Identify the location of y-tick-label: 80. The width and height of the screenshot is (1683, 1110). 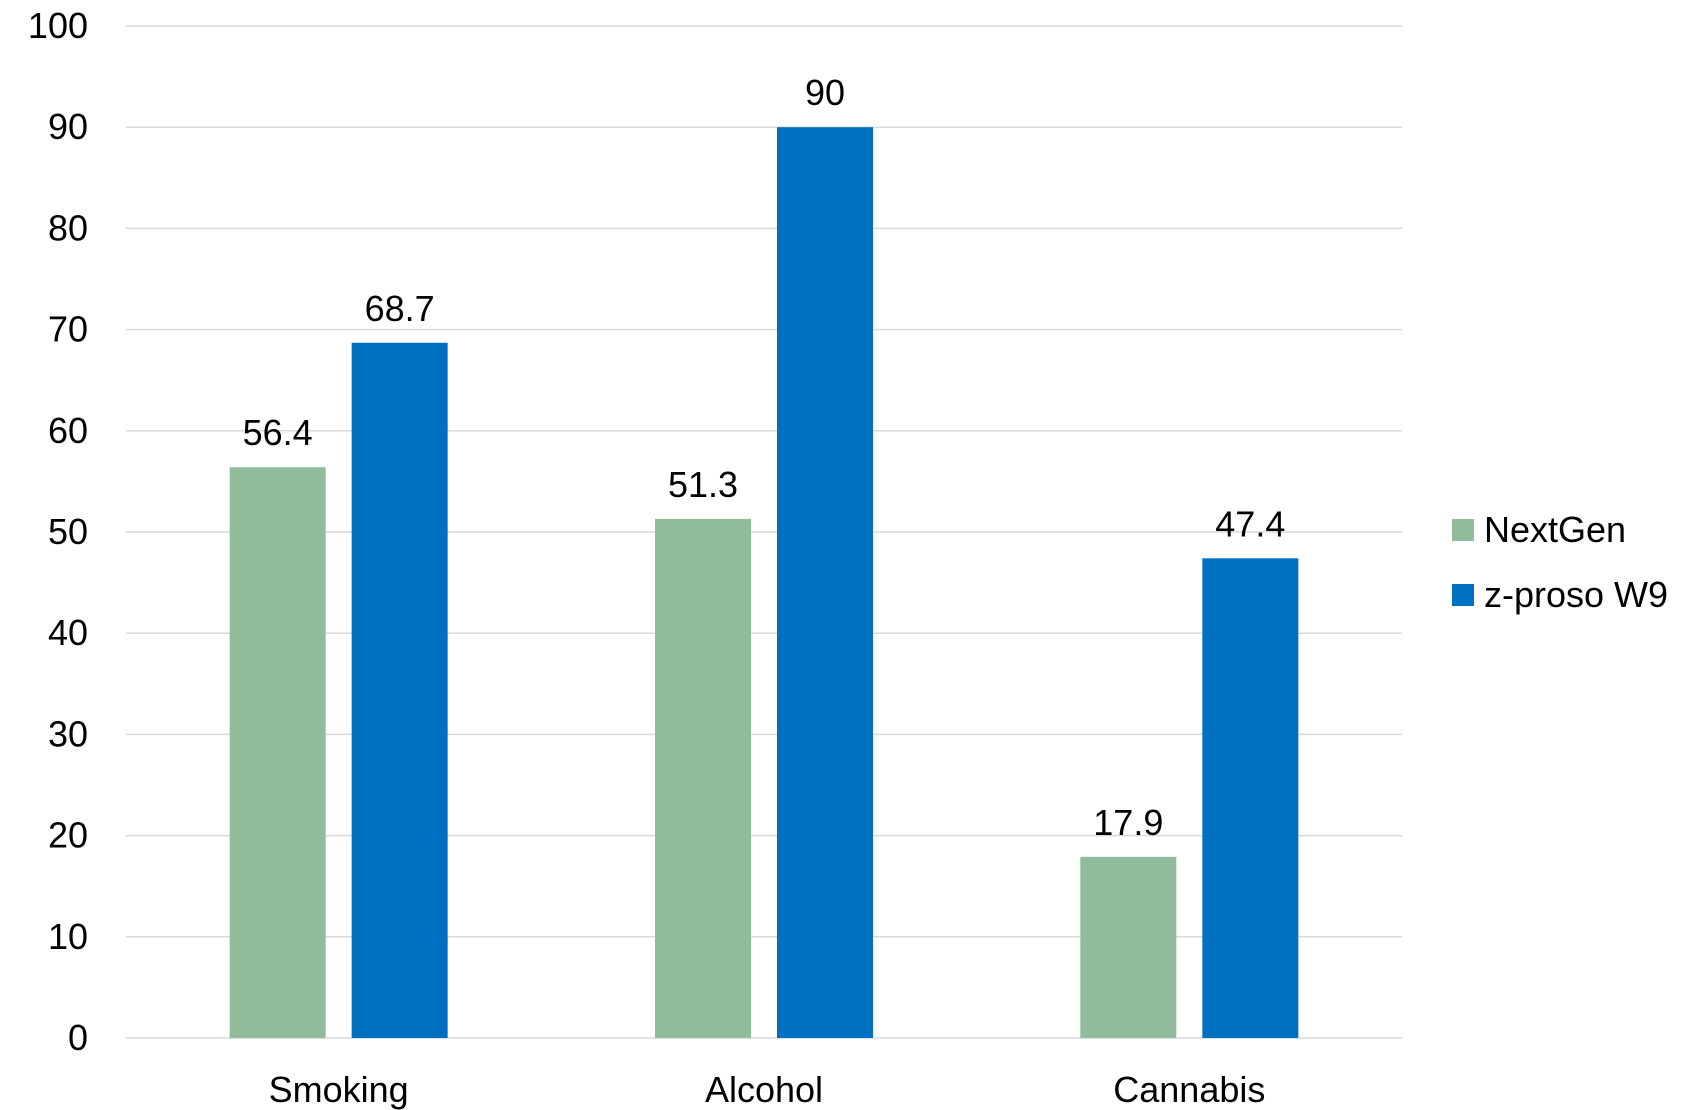
(68, 227).